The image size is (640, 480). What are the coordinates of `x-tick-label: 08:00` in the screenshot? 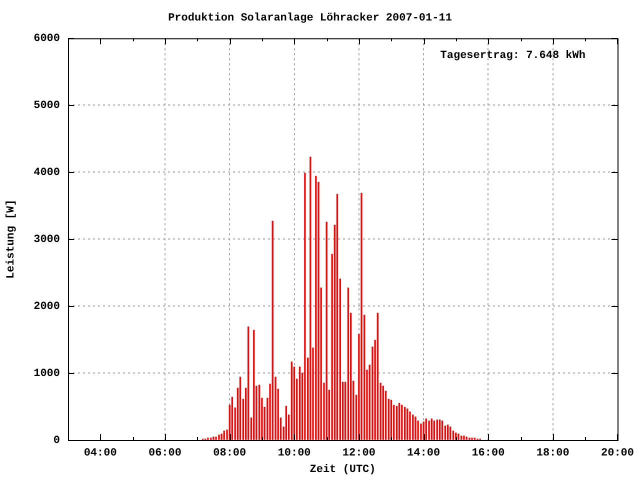 It's located at (229, 453).